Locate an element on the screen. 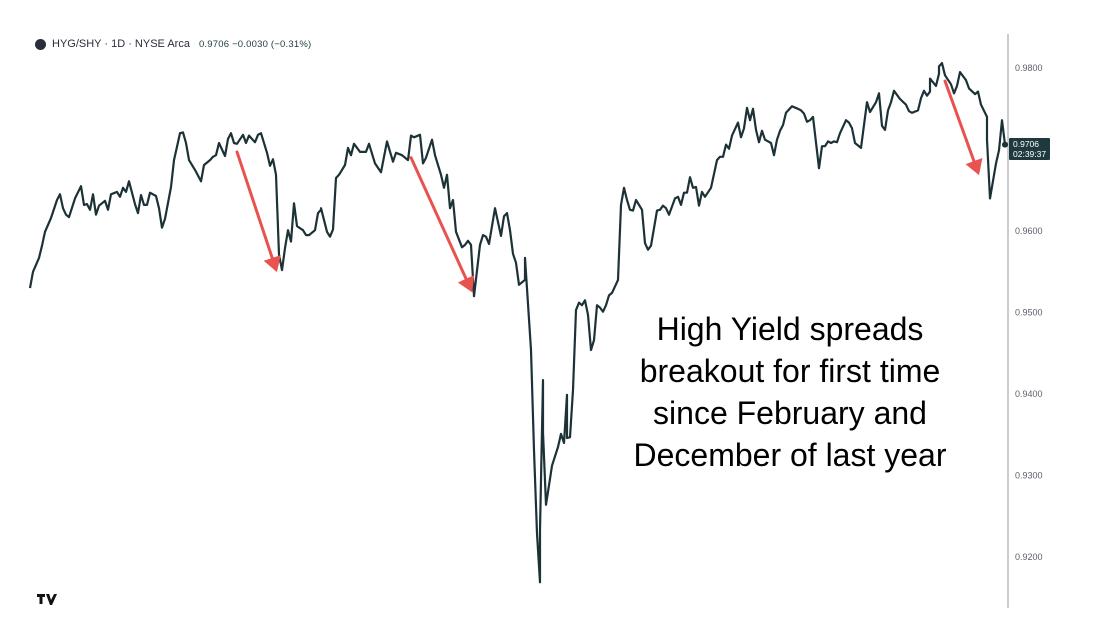 This screenshot has height=643, width=1097. y-tick-label: 0.9300 is located at coordinates (1029, 476).